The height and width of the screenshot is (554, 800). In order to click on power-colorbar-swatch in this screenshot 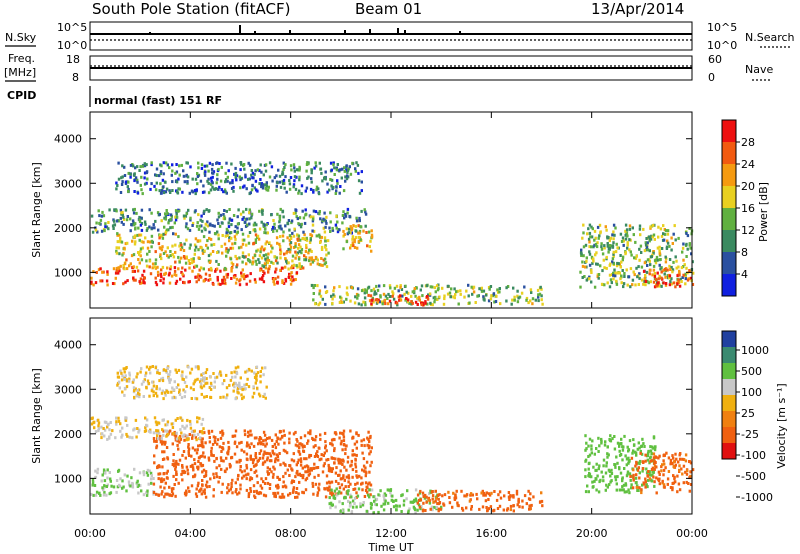, I will do `click(729, 175)`.